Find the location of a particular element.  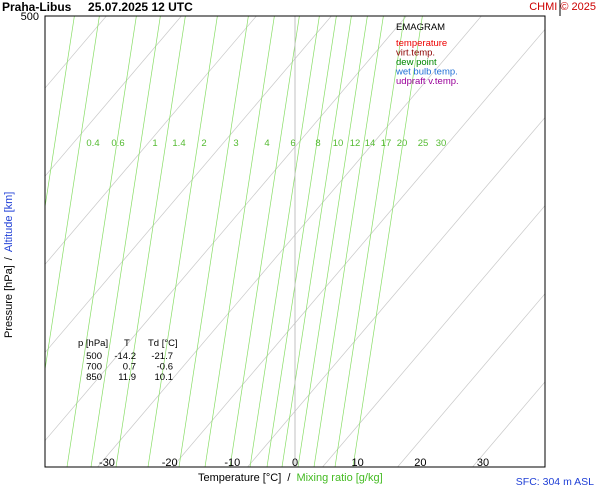

table-header: T is located at coordinates (127, 343).